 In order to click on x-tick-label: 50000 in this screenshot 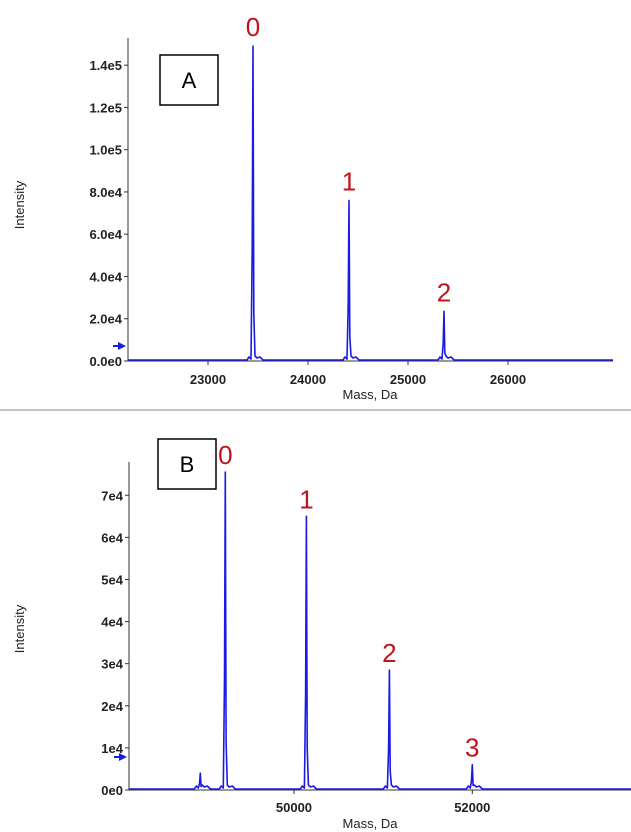, I will do `click(294, 807)`.